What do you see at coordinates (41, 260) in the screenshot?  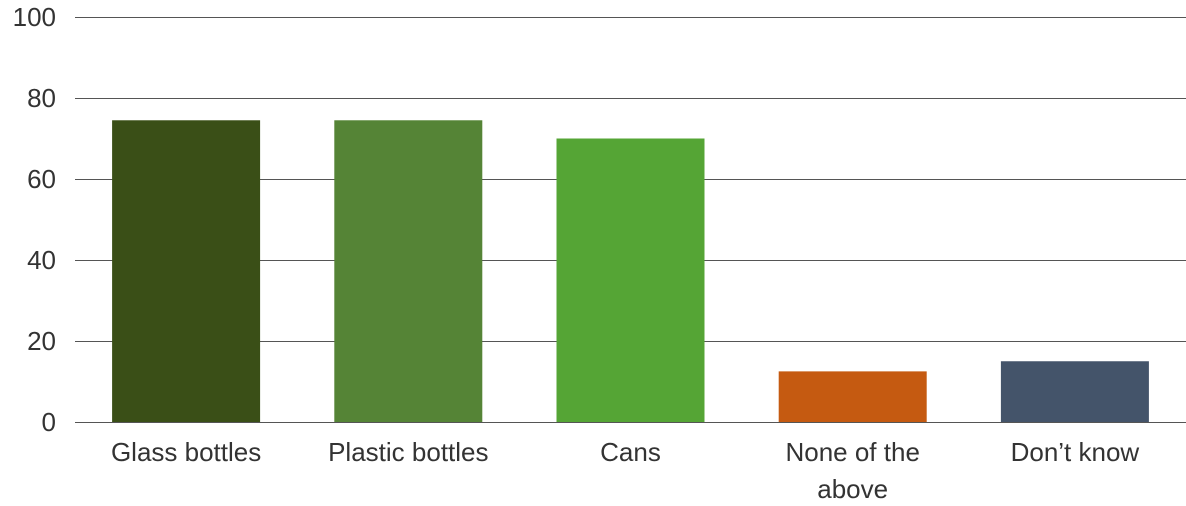 I see `y-tick-label-40: 40` at bounding box center [41, 260].